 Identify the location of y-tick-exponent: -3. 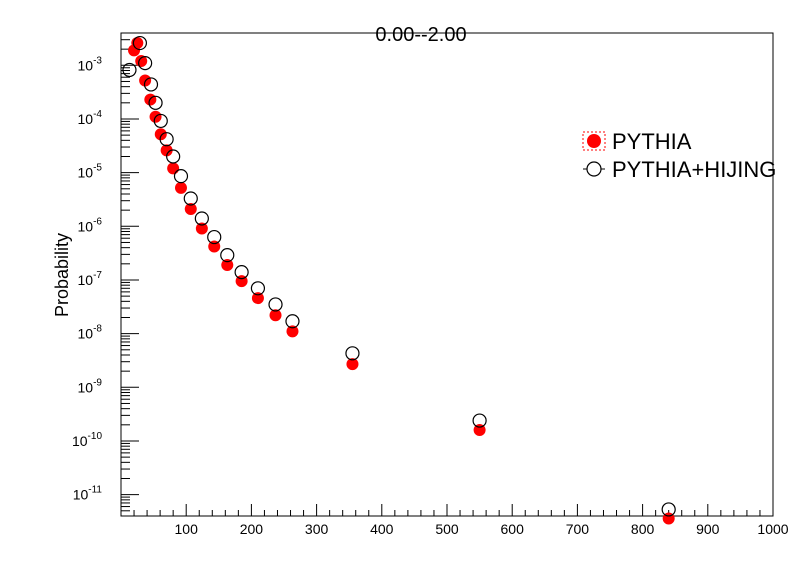
(97, 60).